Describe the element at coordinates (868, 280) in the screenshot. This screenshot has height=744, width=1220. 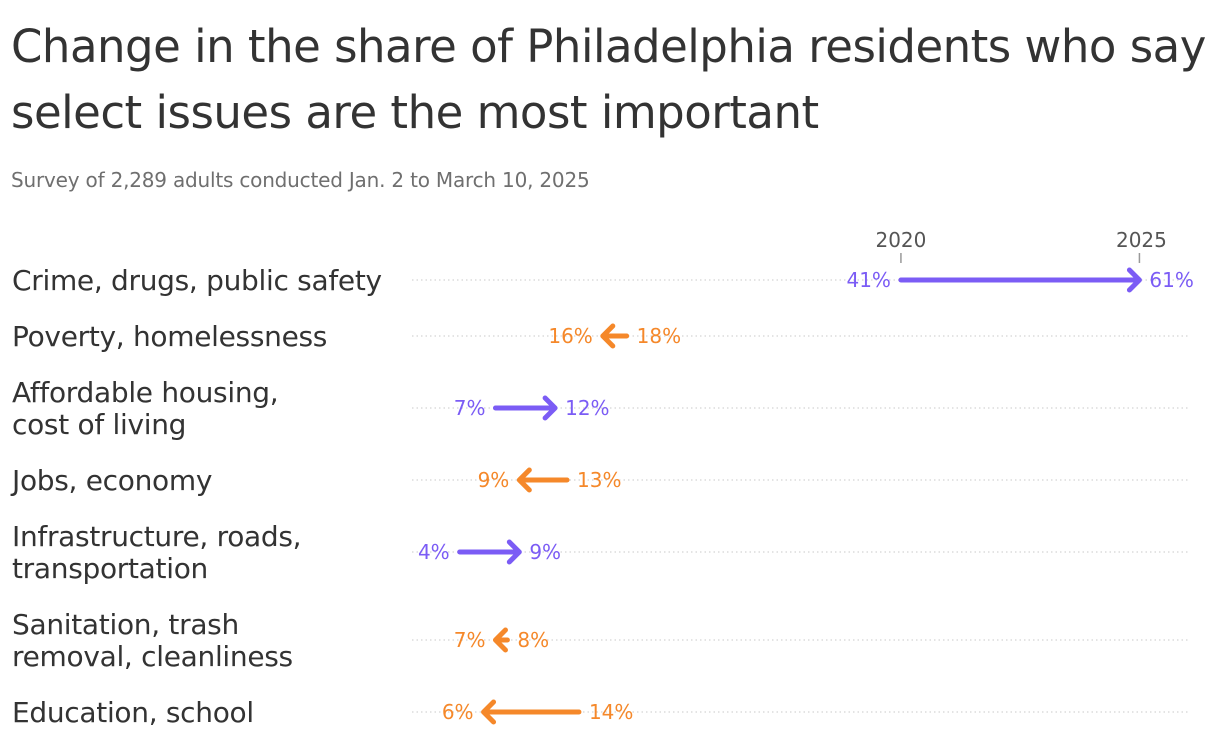
I see `start-value-label: 41%` at that location.